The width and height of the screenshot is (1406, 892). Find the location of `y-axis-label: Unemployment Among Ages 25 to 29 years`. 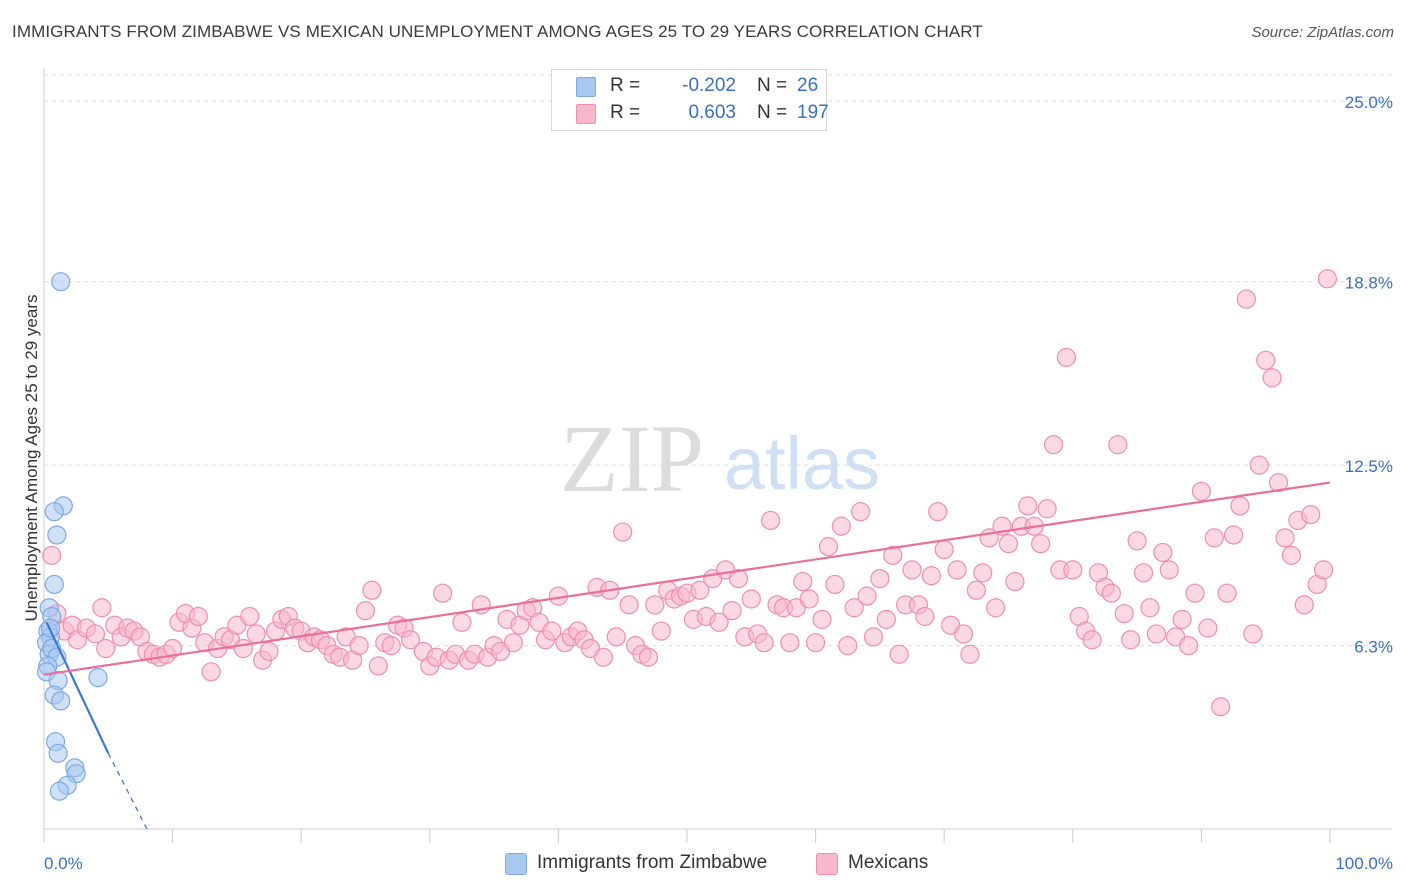

y-axis-label: Unemployment Among Ages 25 to 29 years is located at coordinates (31, 458).